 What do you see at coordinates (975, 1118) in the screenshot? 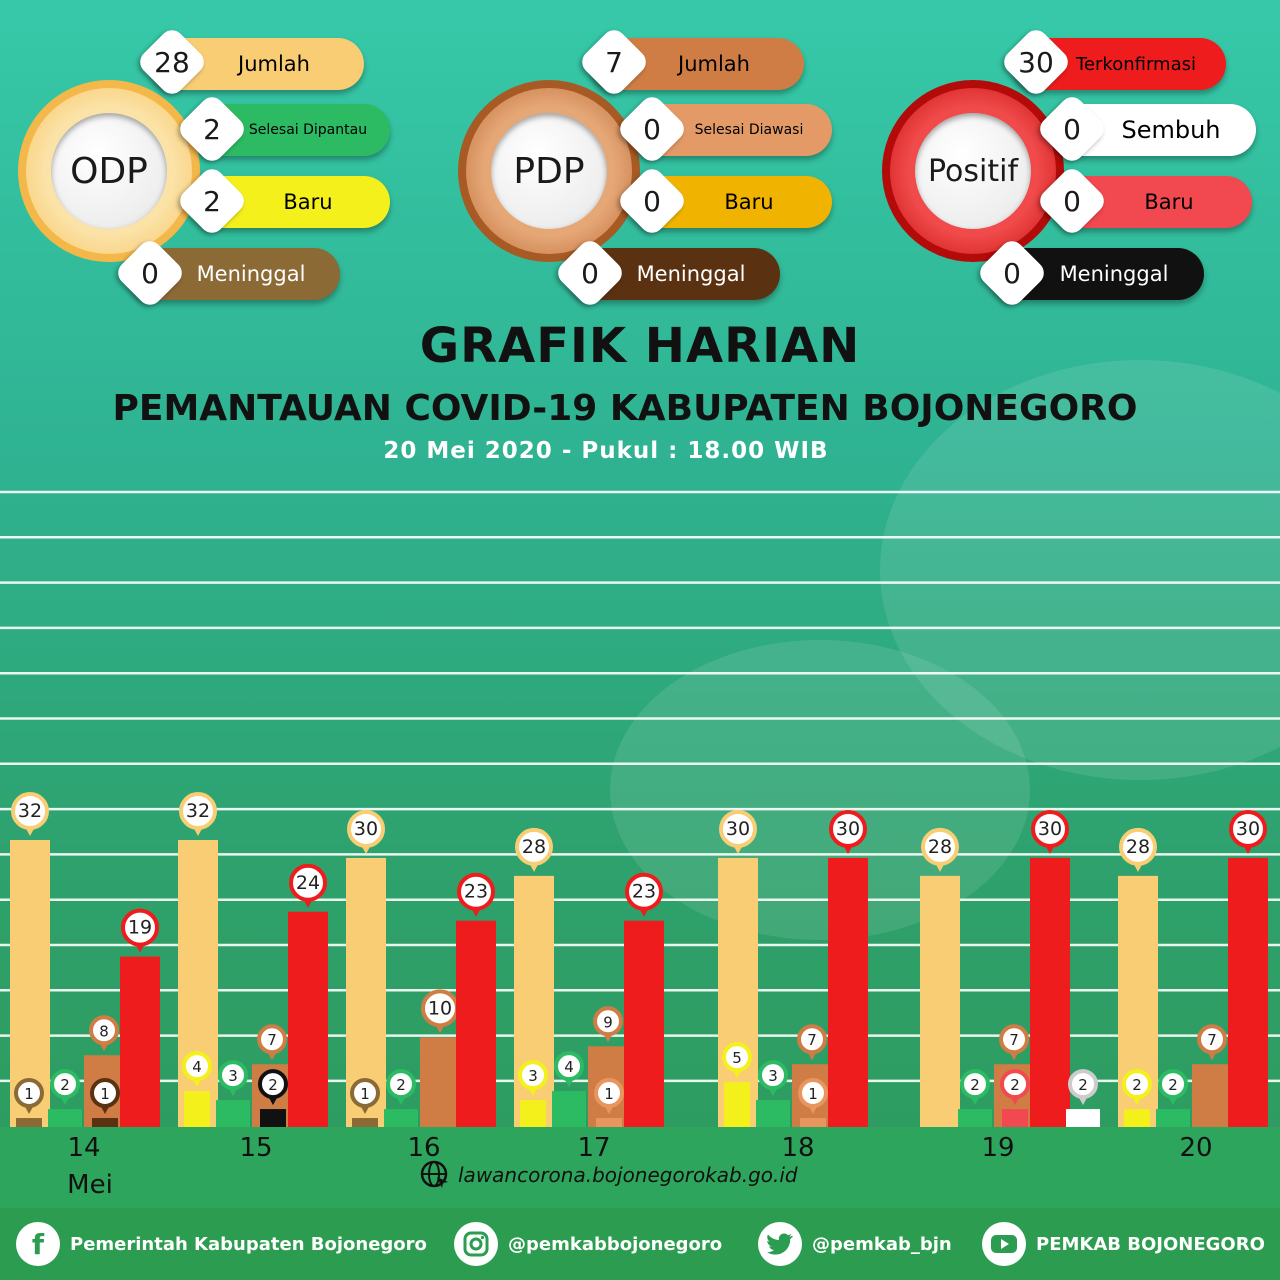
I see `bar-19-odp_done` at bounding box center [975, 1118].